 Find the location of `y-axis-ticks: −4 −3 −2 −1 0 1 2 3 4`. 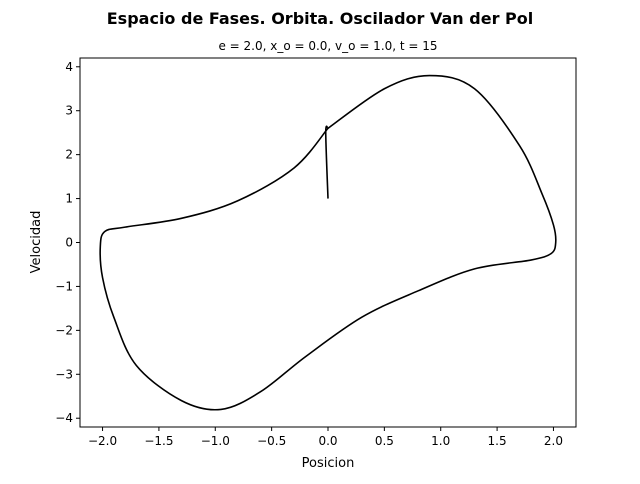

y-axis-ticks: −4 −3 −2 −1 0 1 2 3 4 is located at coordinates (67, 242).